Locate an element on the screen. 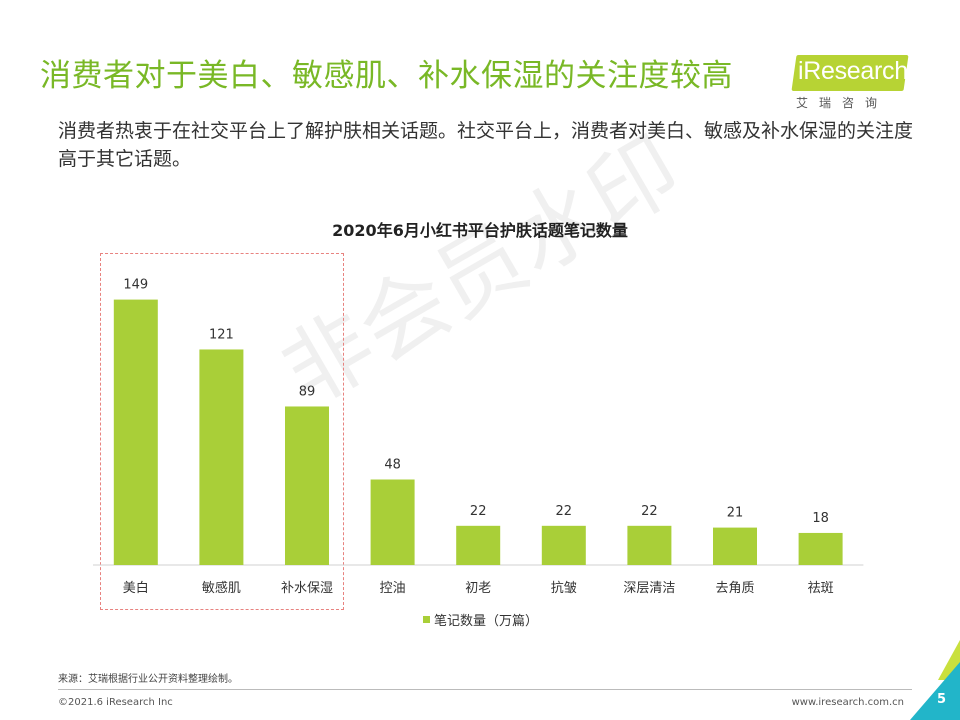  x-tick-label-抗皱: 抗皱 is located at coordinates (564, 588).